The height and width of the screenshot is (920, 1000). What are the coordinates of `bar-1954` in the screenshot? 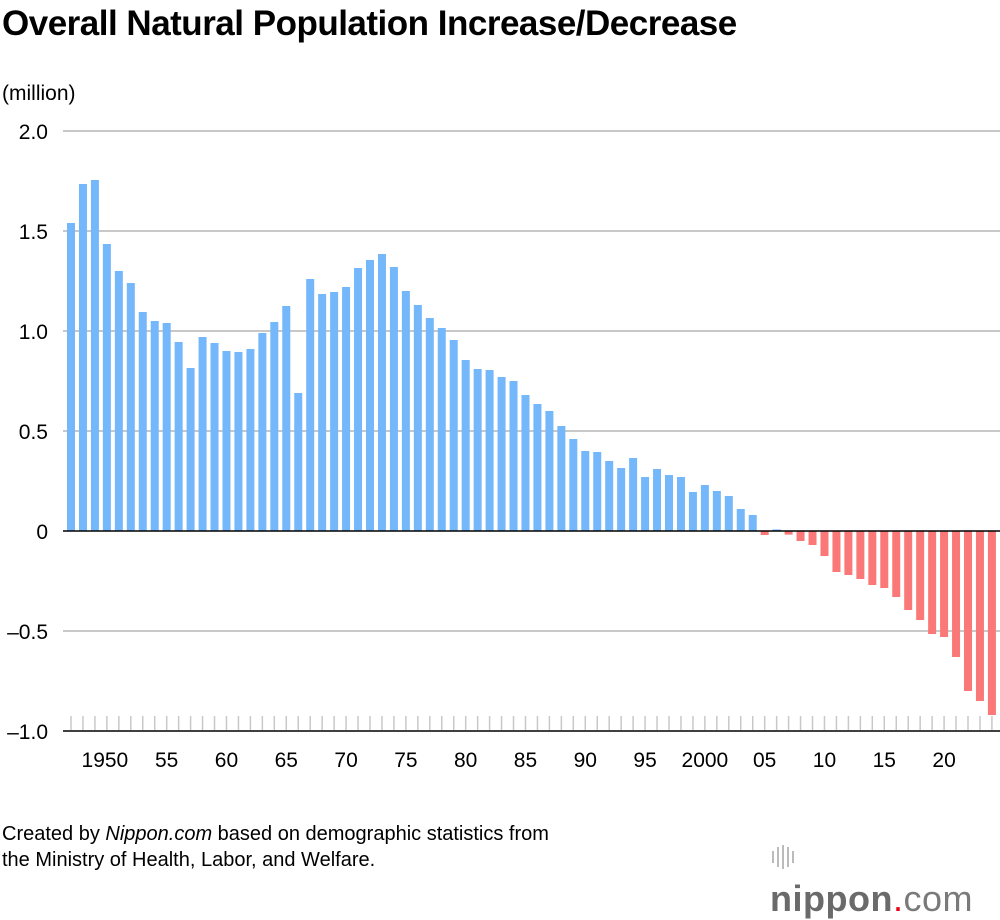 It's located at (154, 426).